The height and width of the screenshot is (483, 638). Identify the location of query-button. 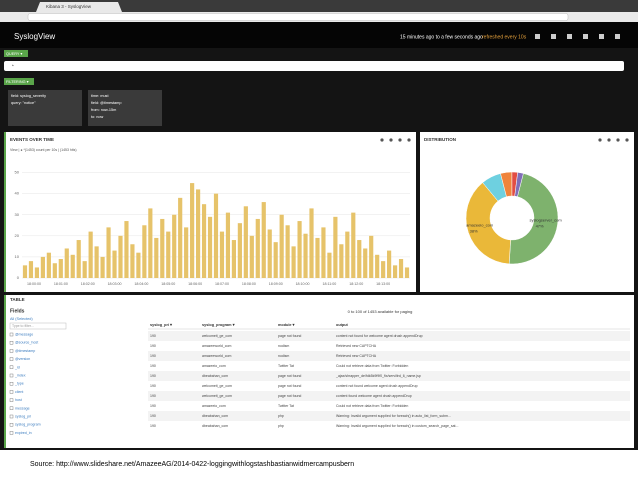
(16, 53).